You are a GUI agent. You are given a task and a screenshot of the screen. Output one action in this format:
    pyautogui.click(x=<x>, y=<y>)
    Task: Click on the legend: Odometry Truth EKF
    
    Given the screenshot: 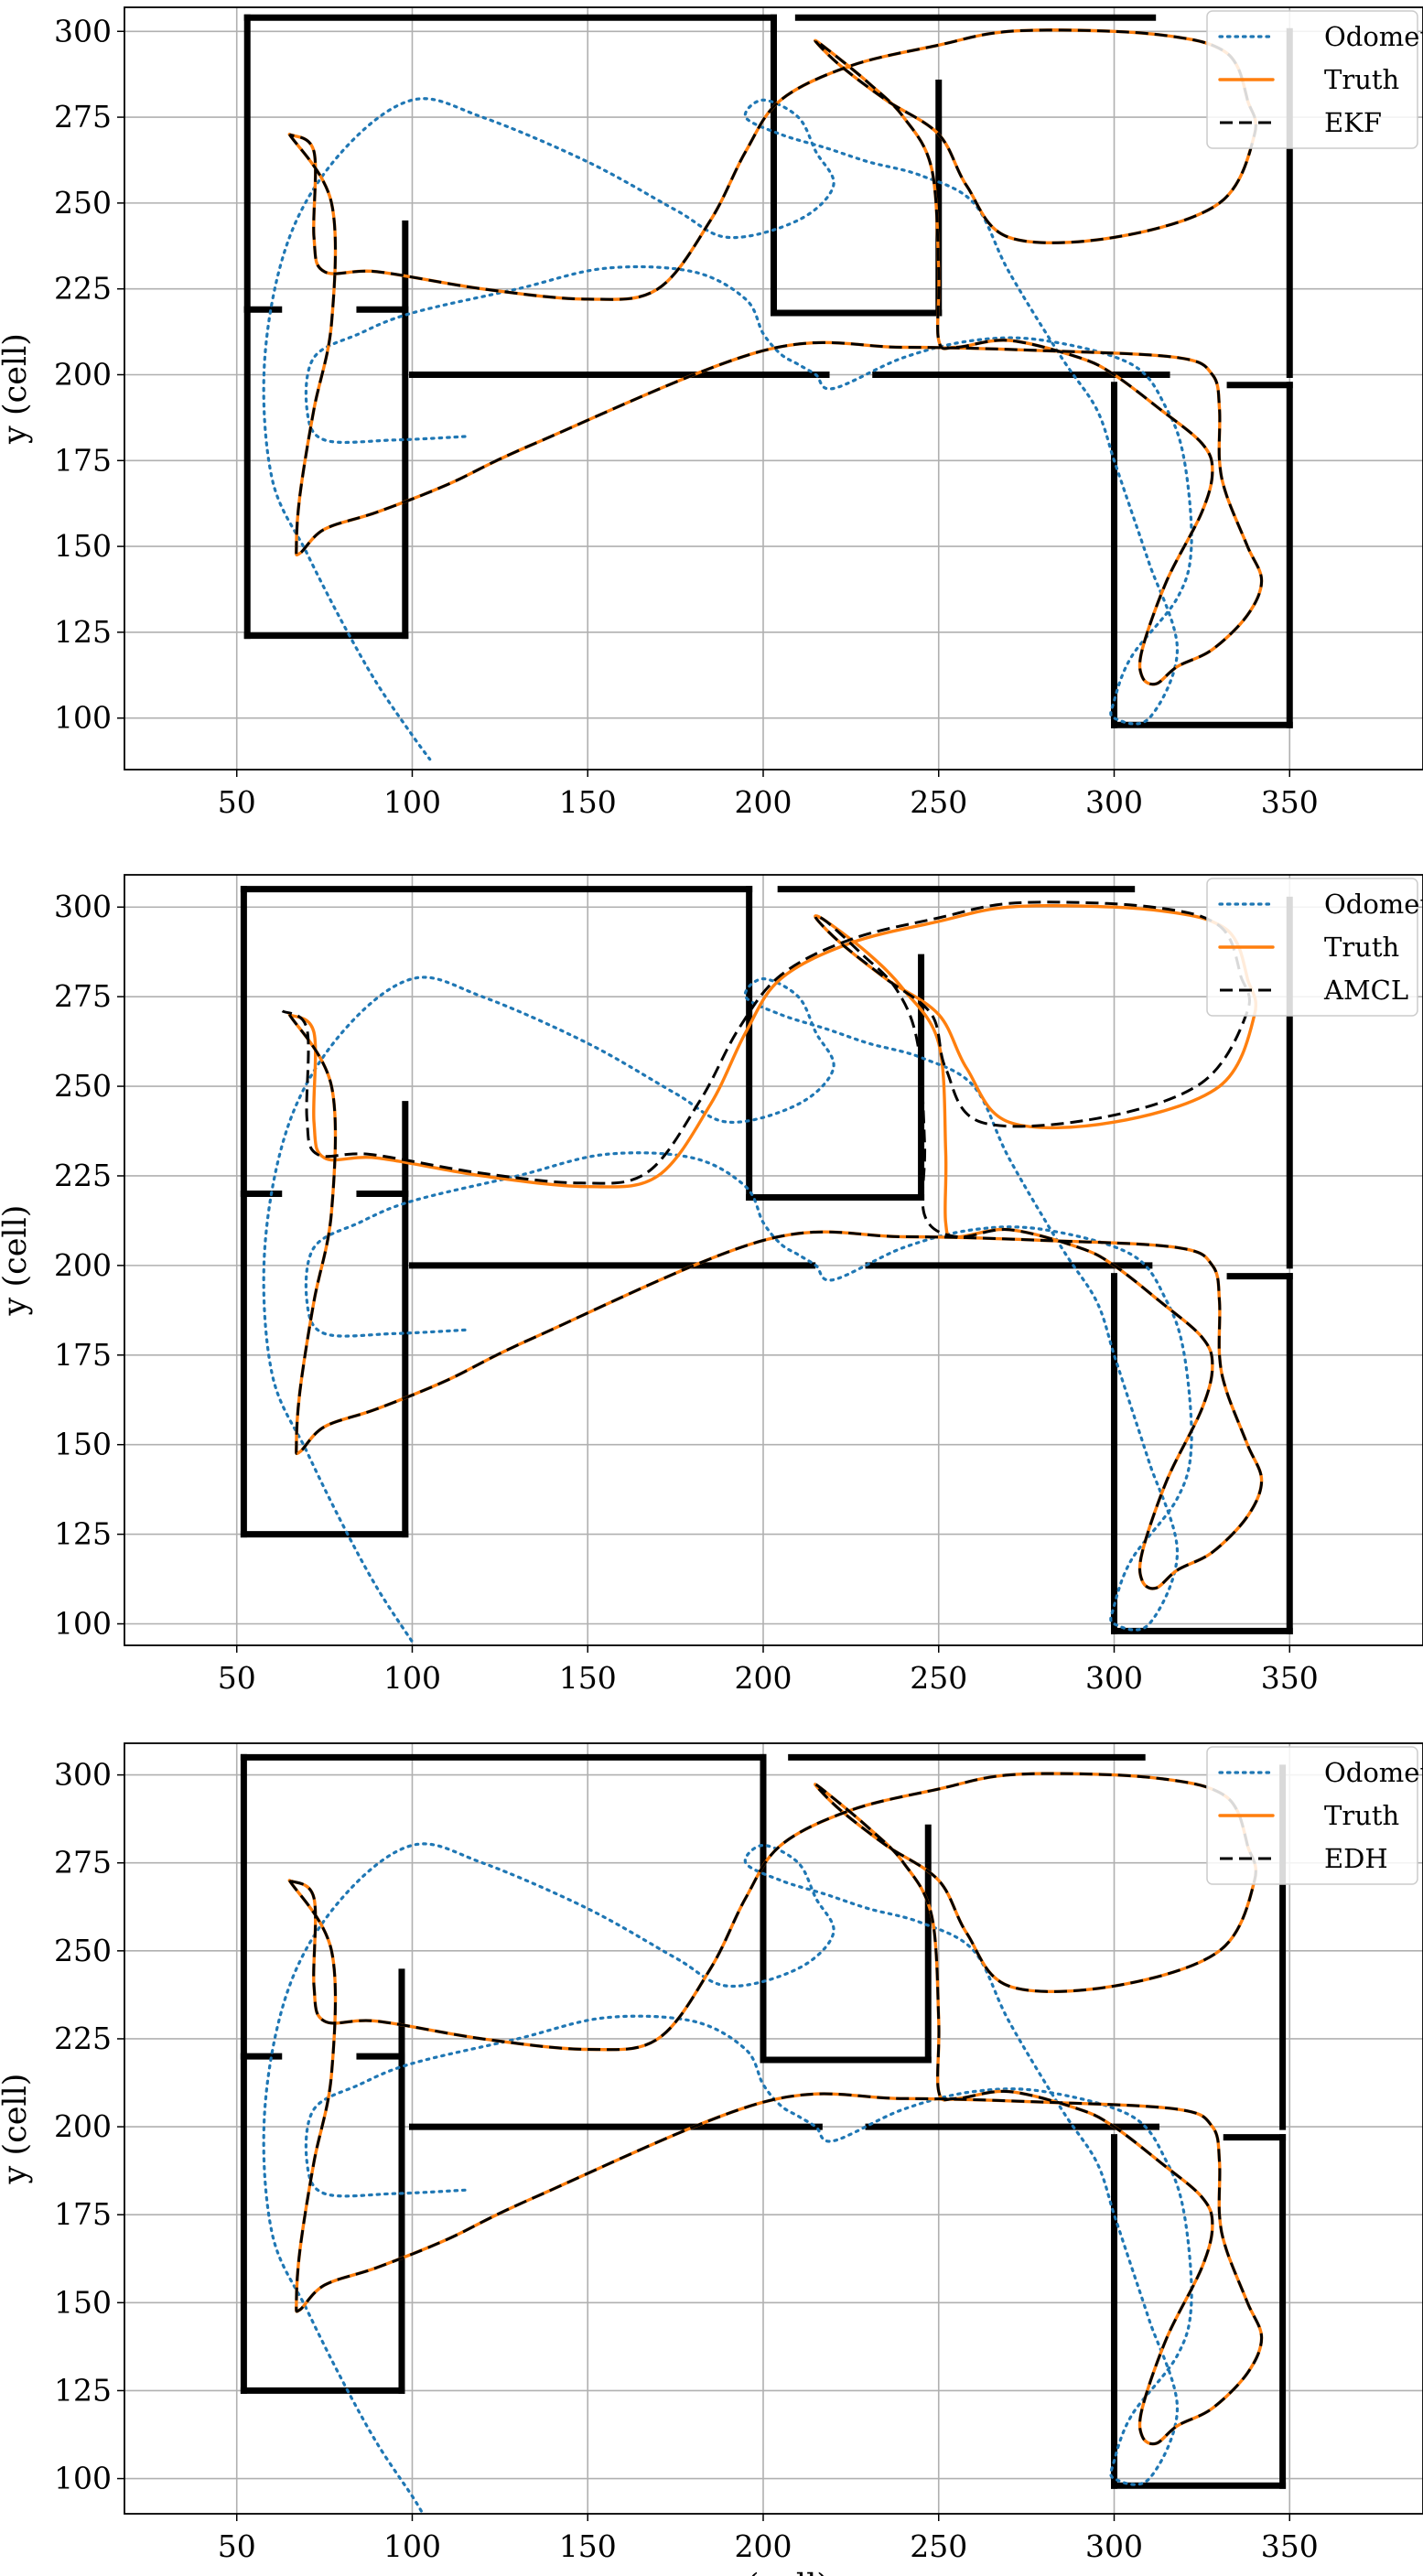 What is the action you would take?
    pyautogui.click(x=1315, y=79)
    